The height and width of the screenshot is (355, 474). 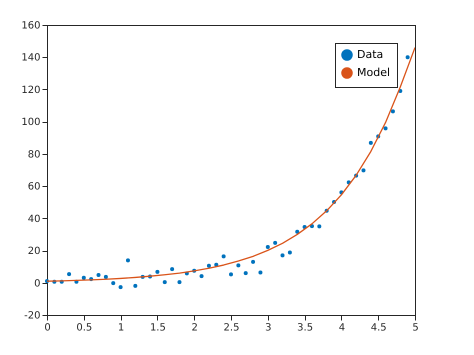 What do you see at coordinates (47, 328) in the screenshot?
I see `x-tick-label: 0` at bounding box center [47, 328].